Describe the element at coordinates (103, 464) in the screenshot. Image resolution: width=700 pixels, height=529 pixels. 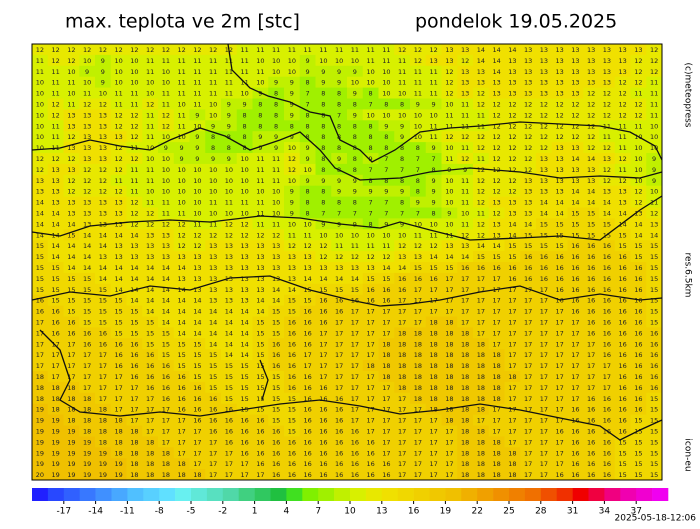
I see `cell-value: 19` at that location.